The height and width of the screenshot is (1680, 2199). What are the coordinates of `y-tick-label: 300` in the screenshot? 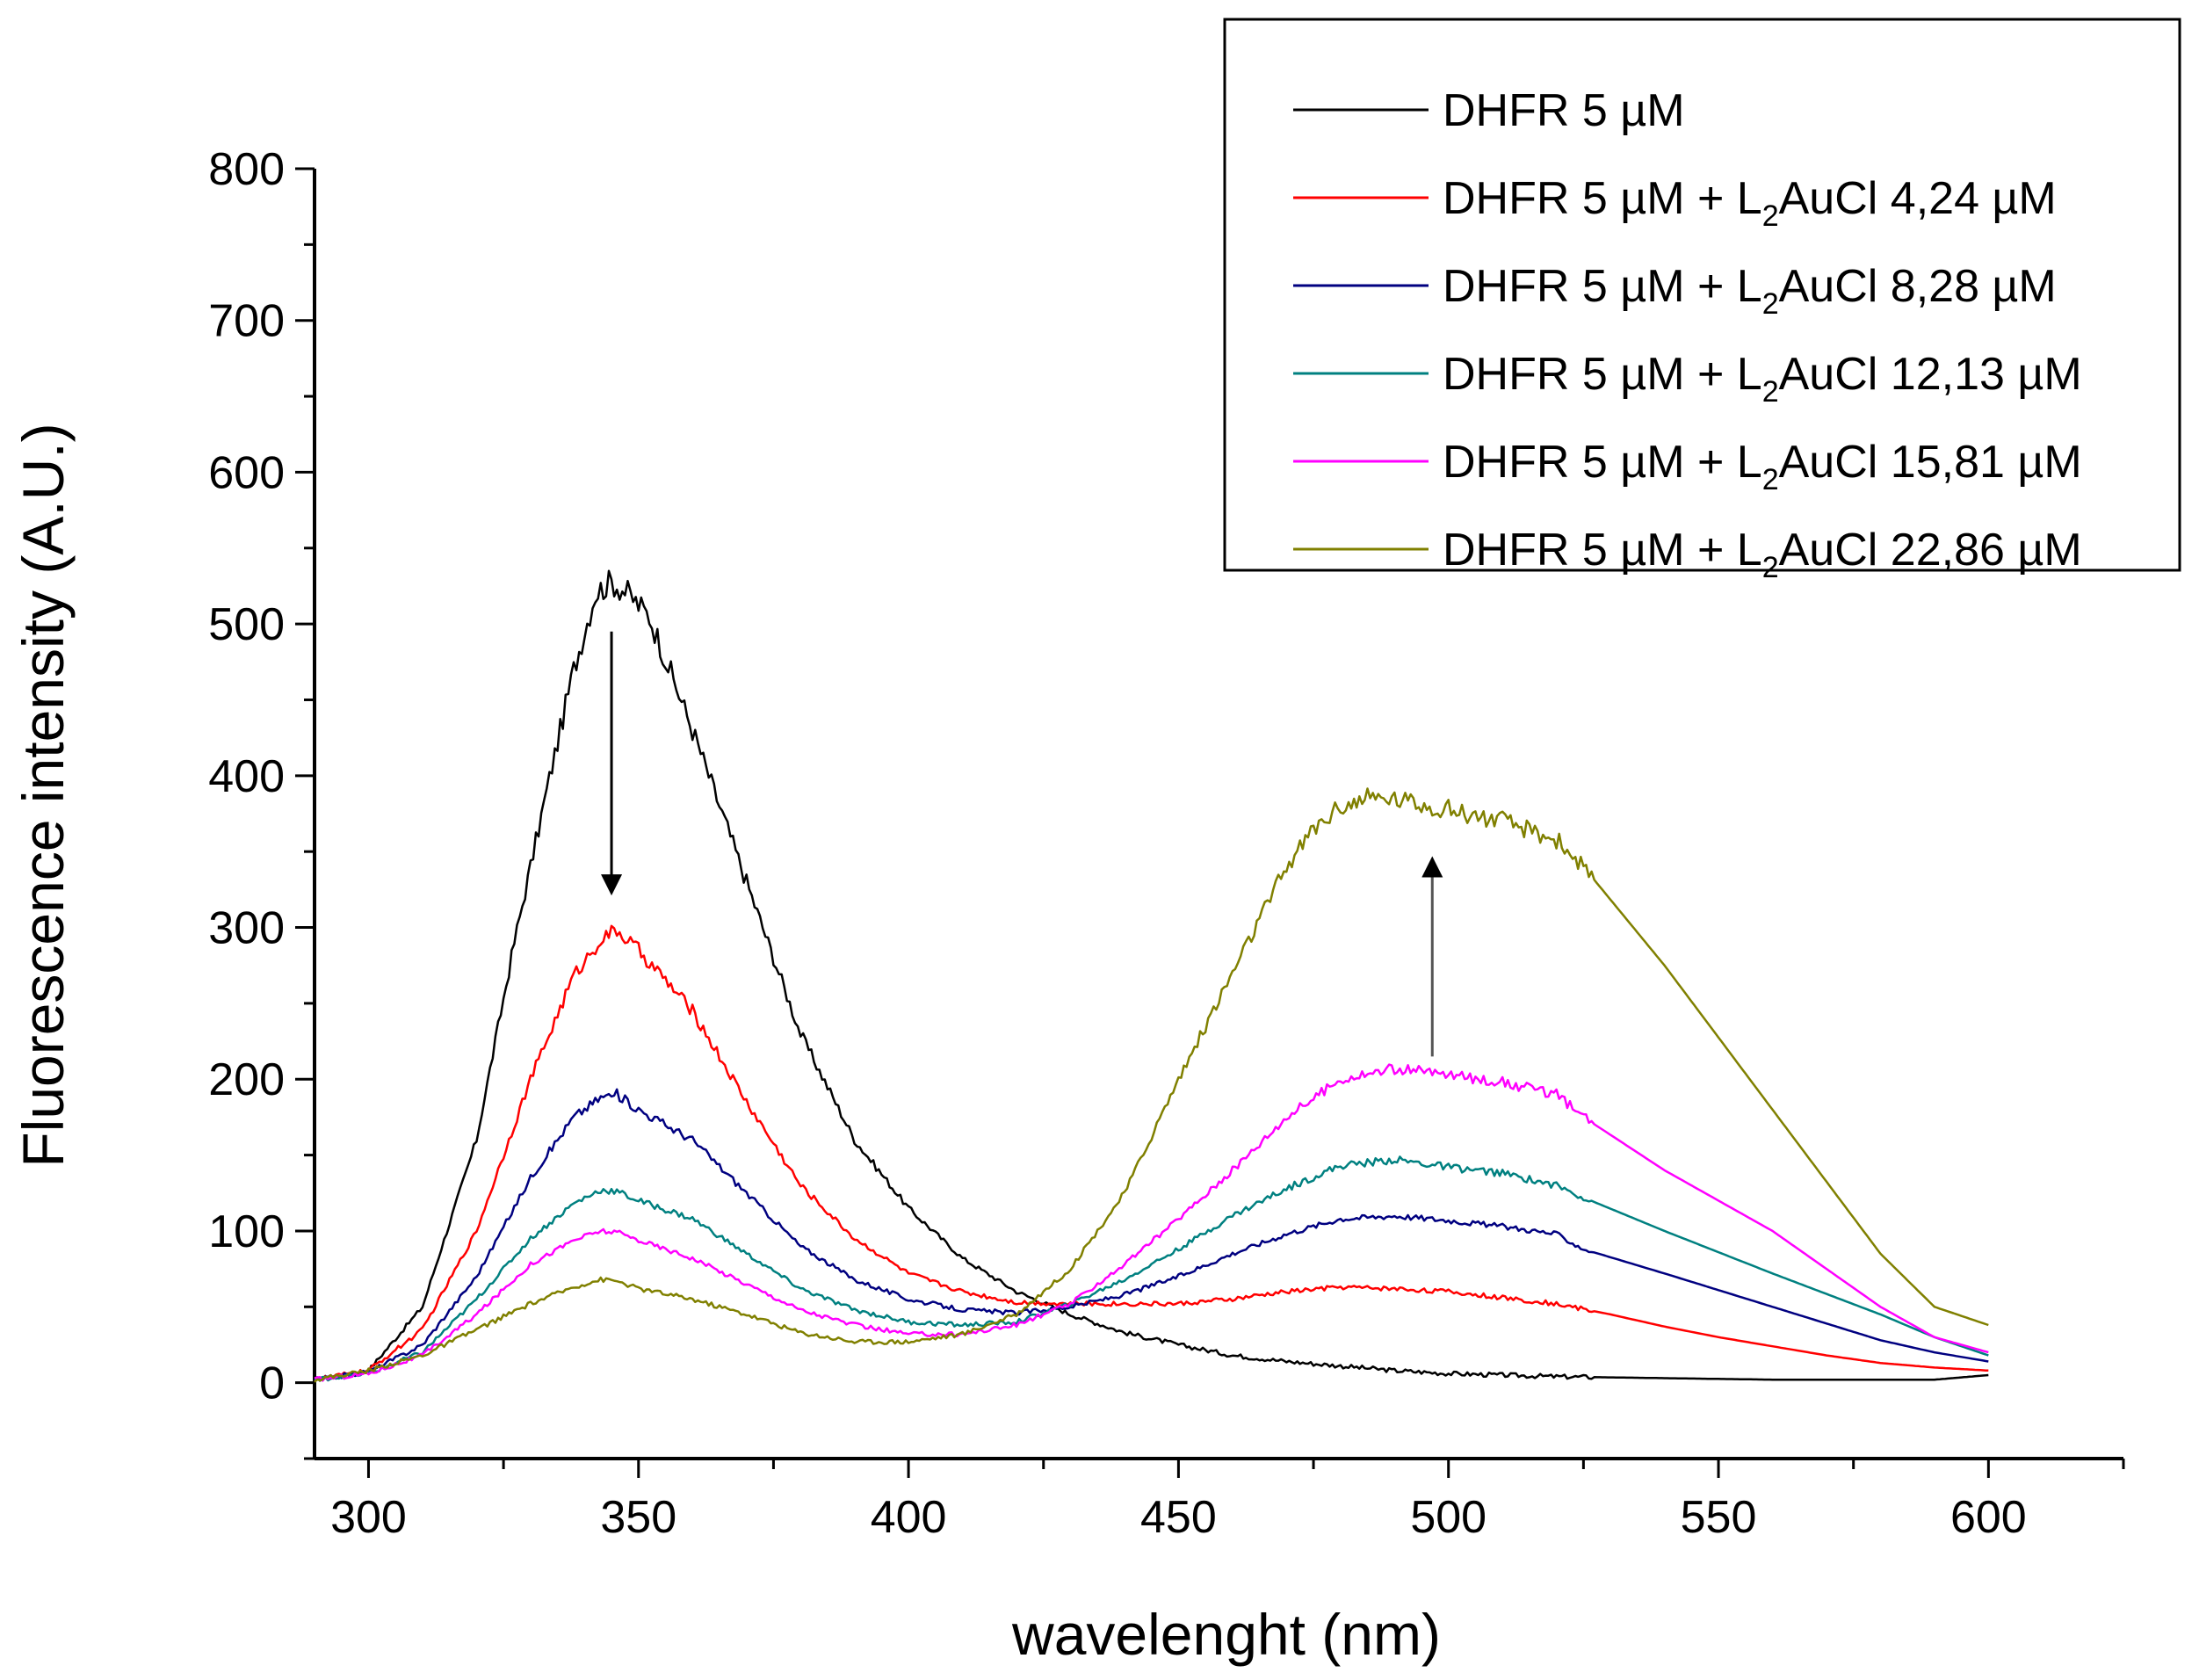 It's located at (246, 928).